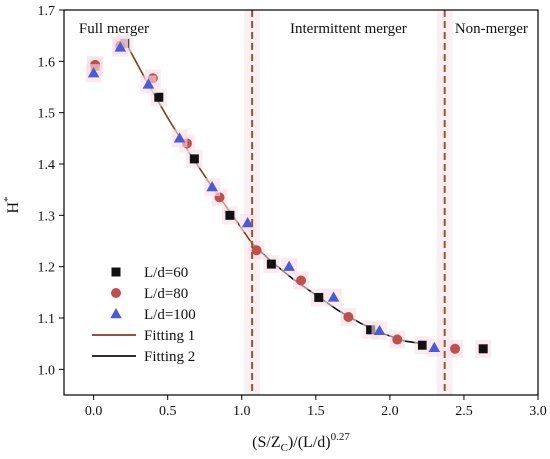  Describe the element at coordinates (266, 442) in the screenshot. I see `x-axis-label-base: (S/Z` at that location.